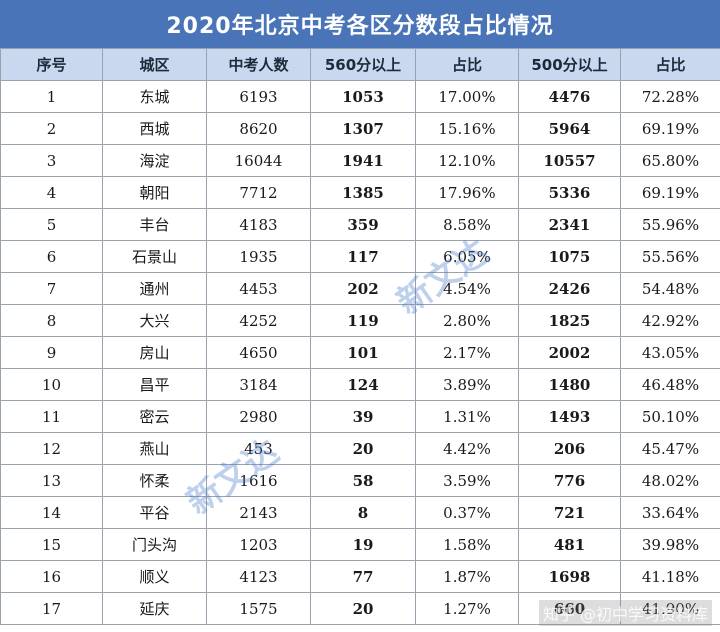 Image resolution: width=720 pixels, height=632 pixels. What do you see at coordinates (363, 544) in the screenshot?
I see `cell-560-plus: 19` at bounding box center [363, 544].